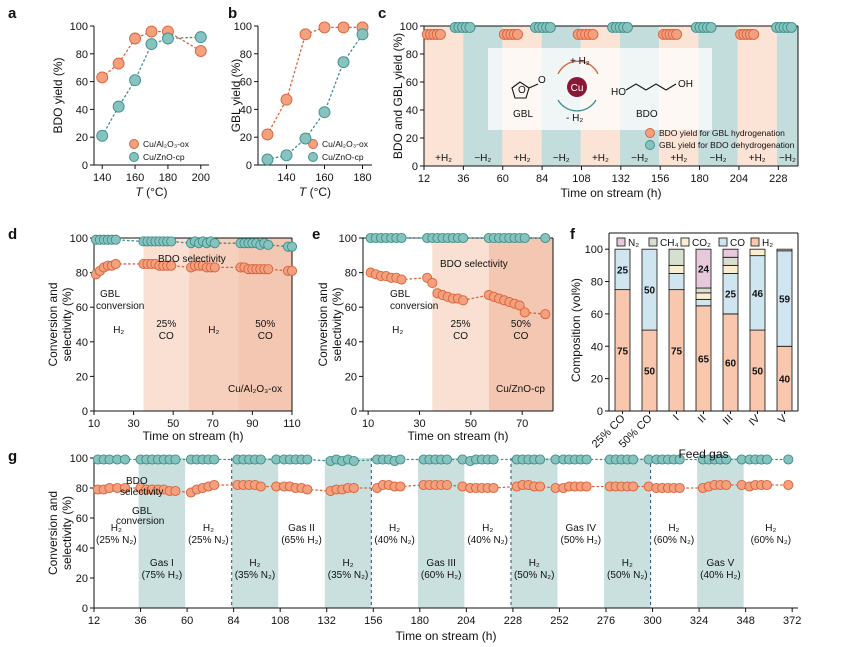 The width and height of the screenshot is (846, 647). What do you see at coordinates (580, 528) in the screenshot?
I see `g-region-label: Gas IV` at bounding box center [580, 528].